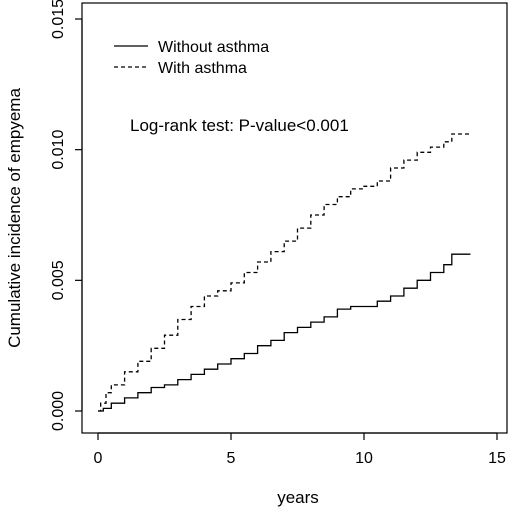 The height and width of the screenshot is (512, 510). I want to click on legend-label-without-asthma: Without asthma, so click(213, 47).